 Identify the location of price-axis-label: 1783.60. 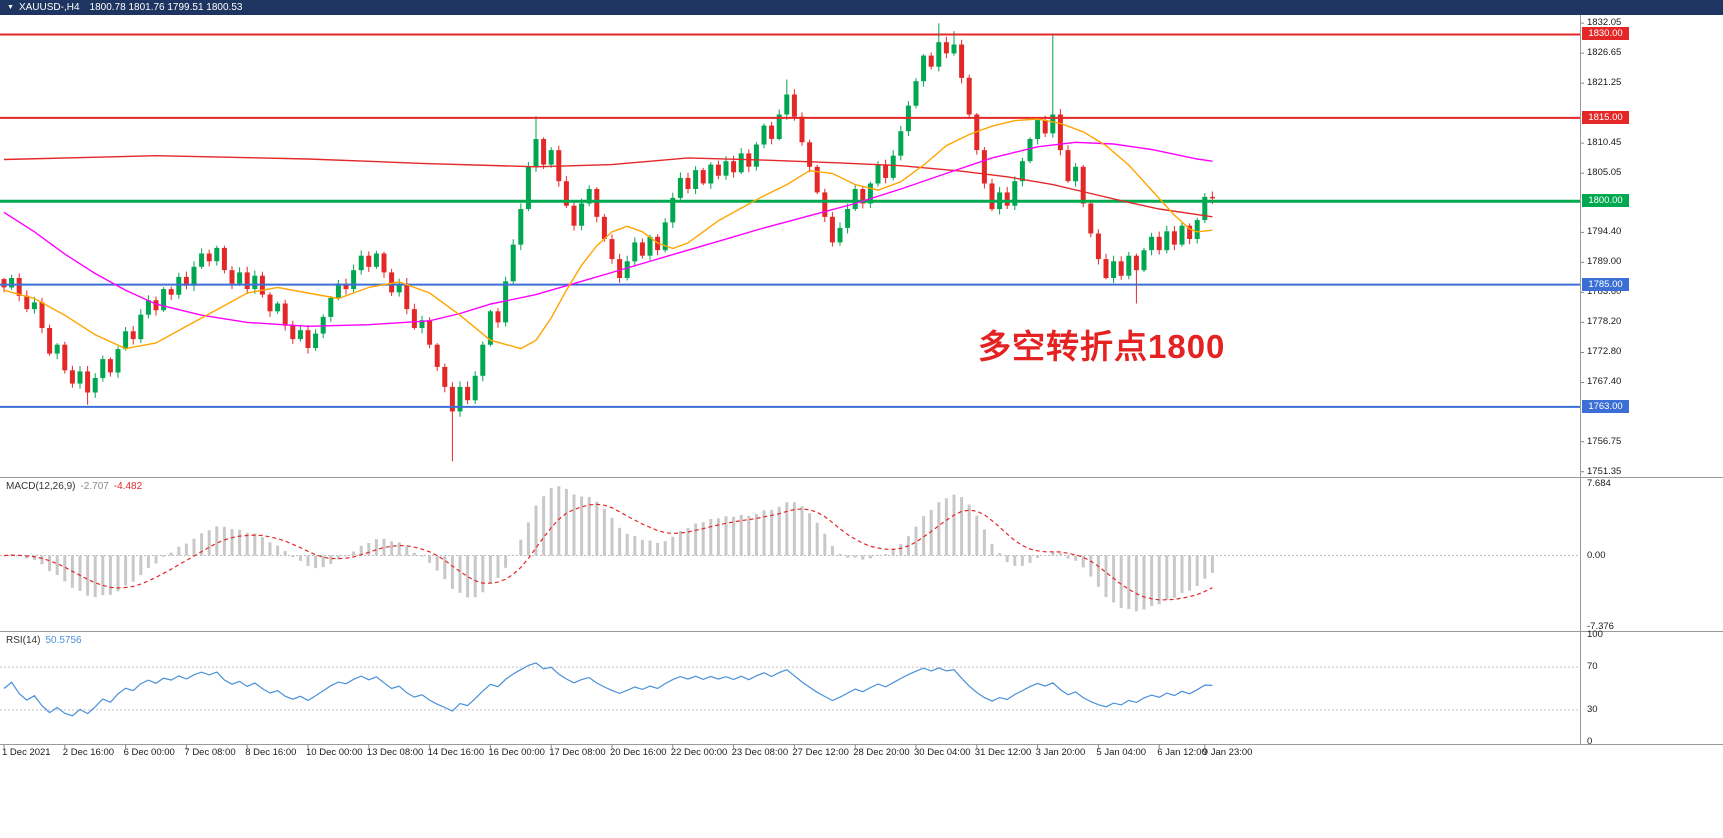
(1604, 292).